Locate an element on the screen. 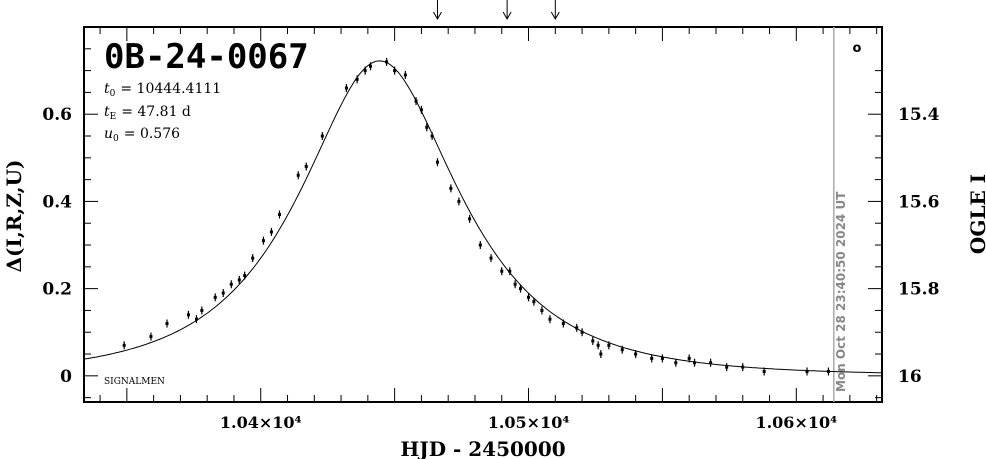 The image size is (986, 459). x-axis-title: HJD - 2450000 is located at coordinates (482, 448).